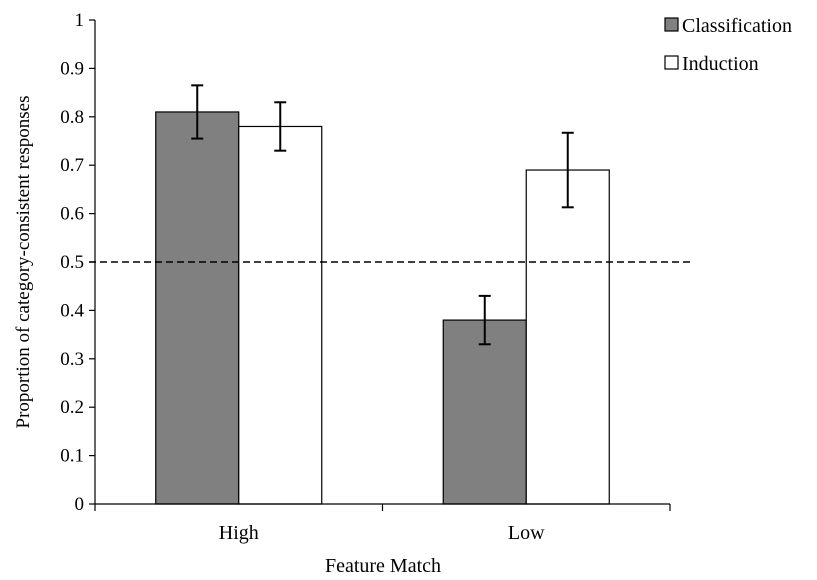  Describe the element at coordinates (239, 533) in the screenshot. I see `x-tick-label-high: High` at that location.